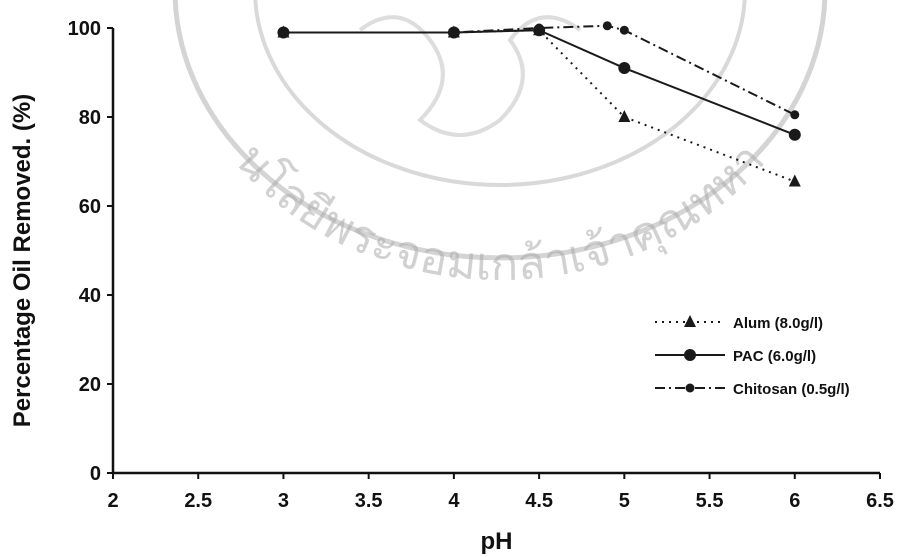 This screenshot has width=916, height=557. Describe the element at coordinates (90, 118) in the screenshot. I see `y-tick-label: 80` at that location.